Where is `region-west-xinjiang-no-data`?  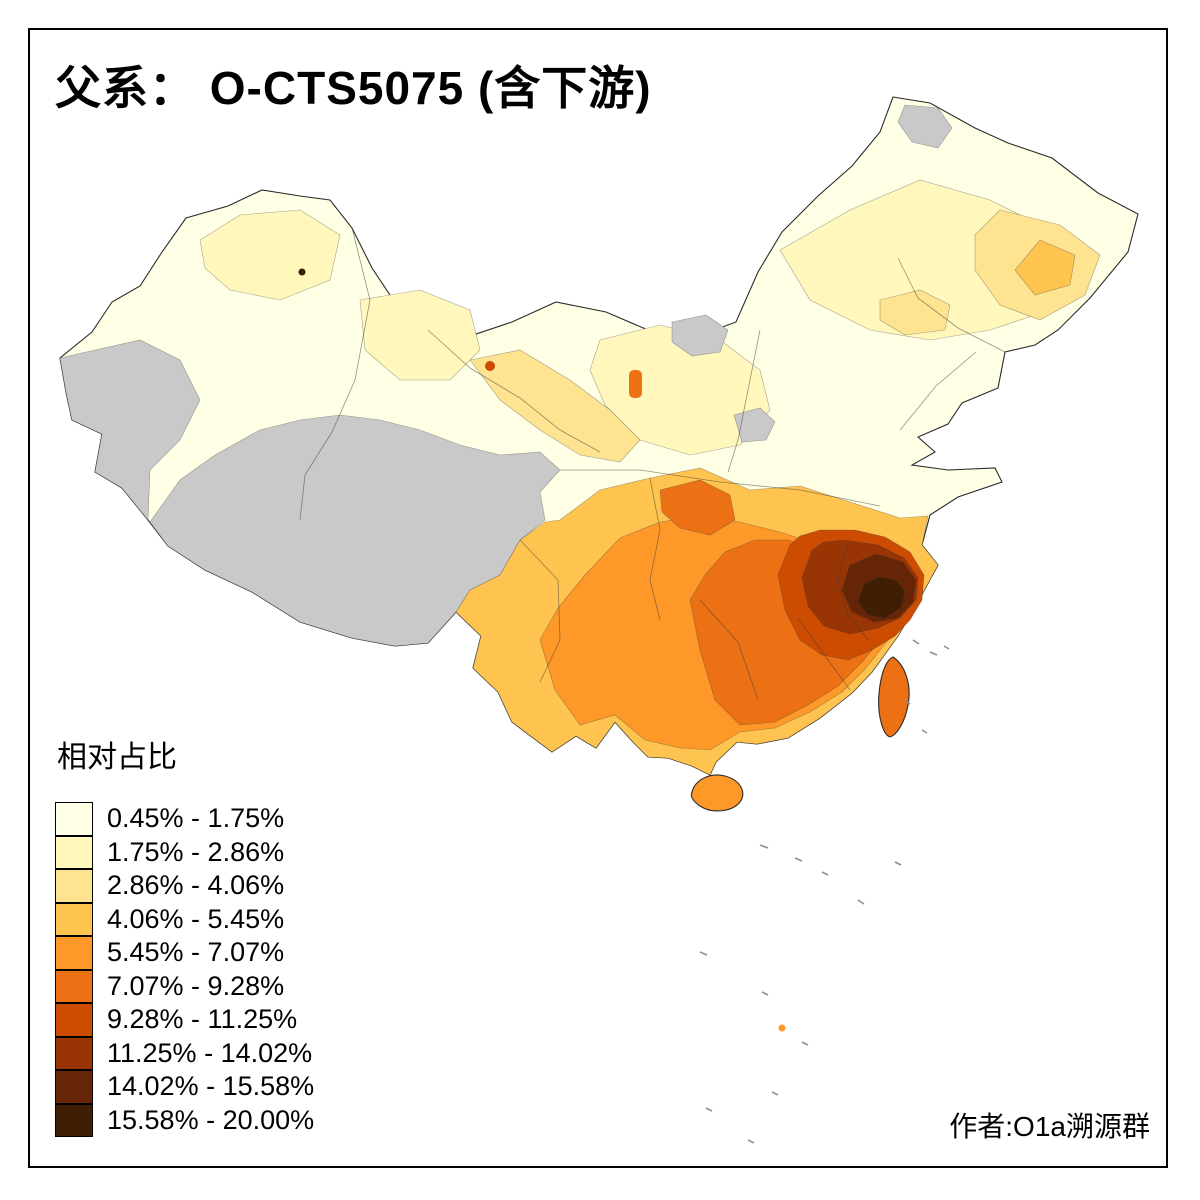 region-west-xinjiang-no-data is located at coordinates (130, 430).